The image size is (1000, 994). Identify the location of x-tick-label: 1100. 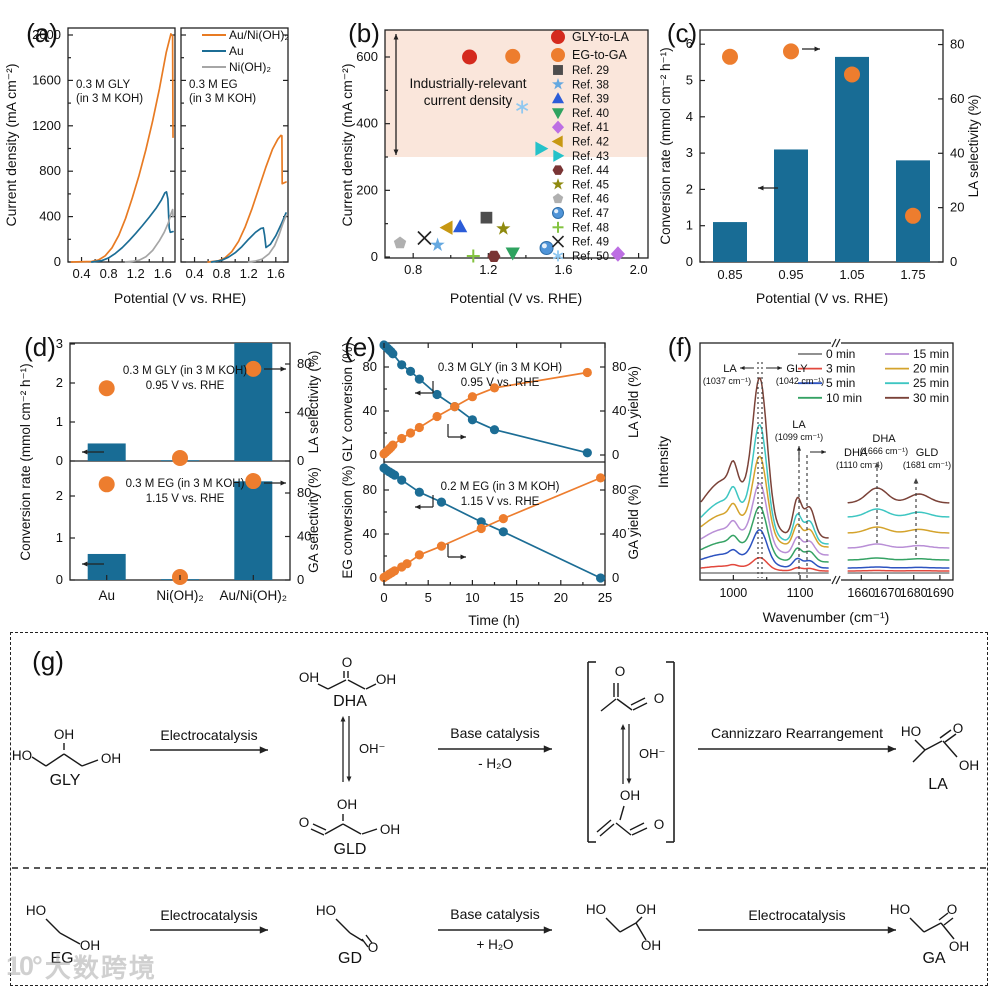
(800, 593).